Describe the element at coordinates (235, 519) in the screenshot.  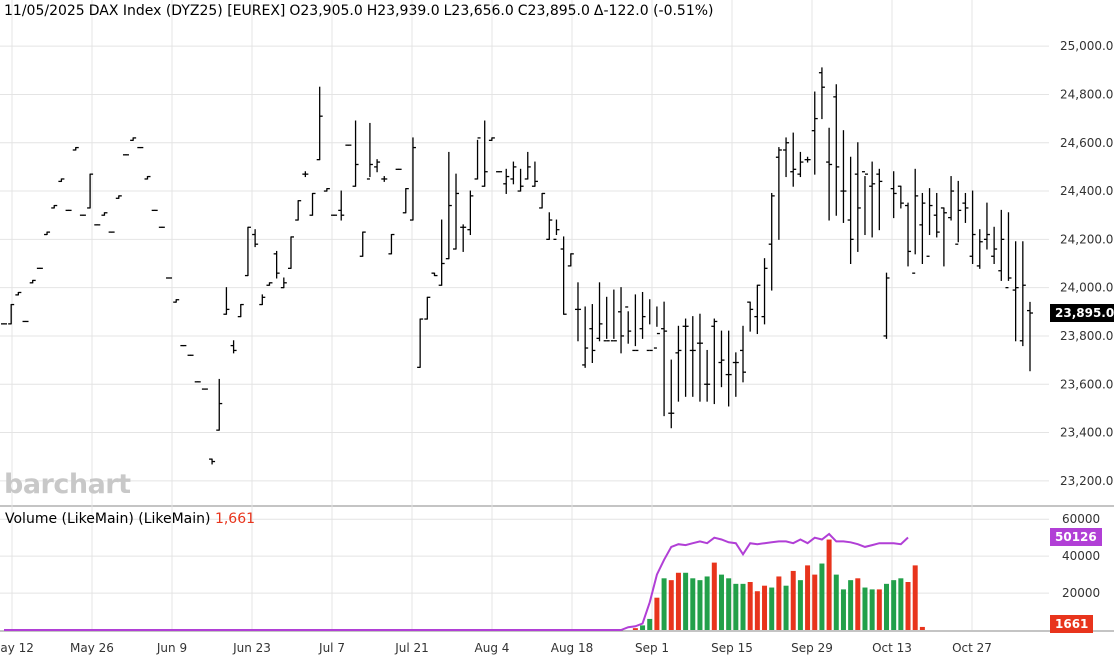
I see `volume-last-value: 1,661` at that location.